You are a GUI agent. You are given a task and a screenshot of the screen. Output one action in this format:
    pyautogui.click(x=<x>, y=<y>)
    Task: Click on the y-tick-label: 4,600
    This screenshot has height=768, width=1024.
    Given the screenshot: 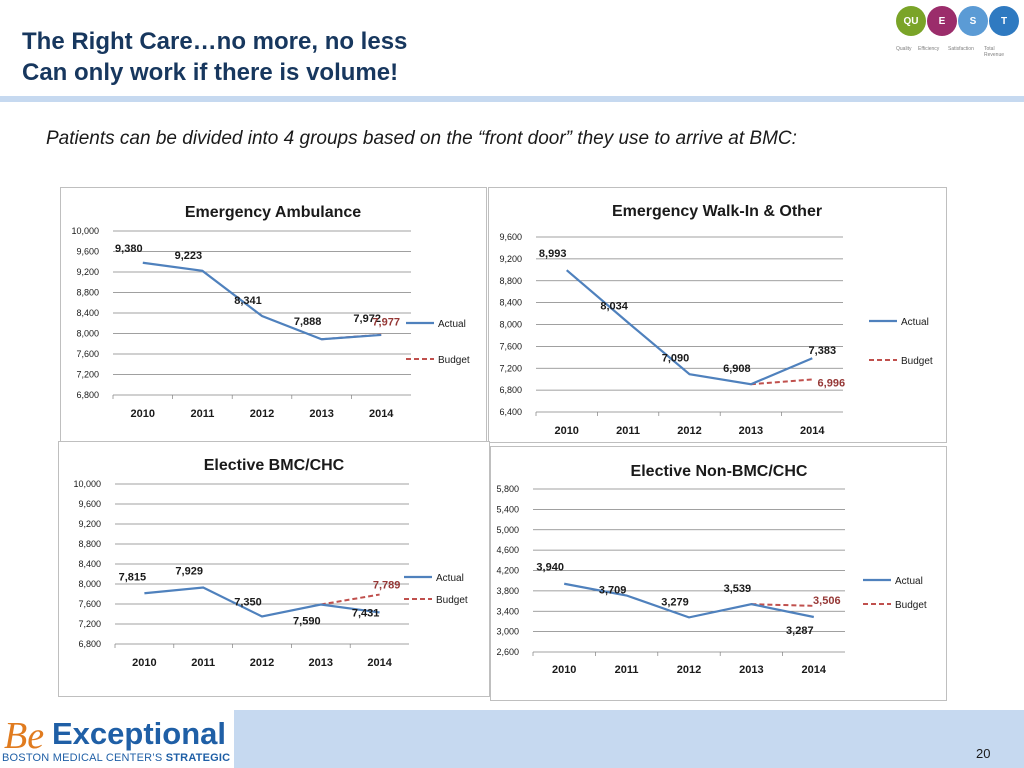 What is the action you would take?
    pyautogui.click(x=507, y=550)
    